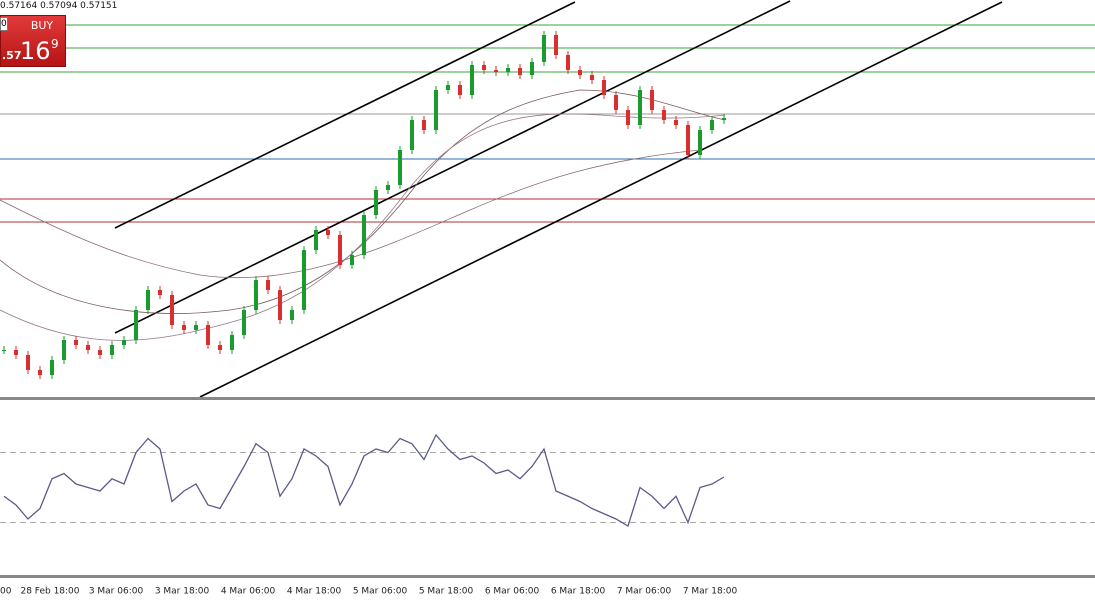  I want to click on price-prefix: .57, so click(12, 55).